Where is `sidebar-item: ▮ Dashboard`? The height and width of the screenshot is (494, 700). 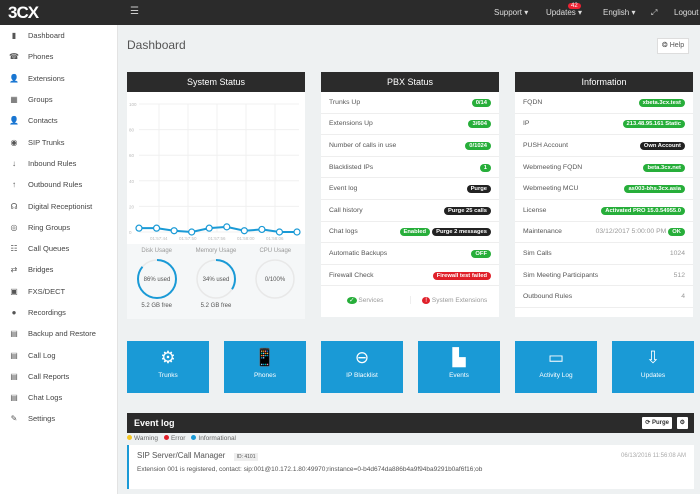
sidebar-item: ▮ Dashboard is located at coordinates (58, 35).